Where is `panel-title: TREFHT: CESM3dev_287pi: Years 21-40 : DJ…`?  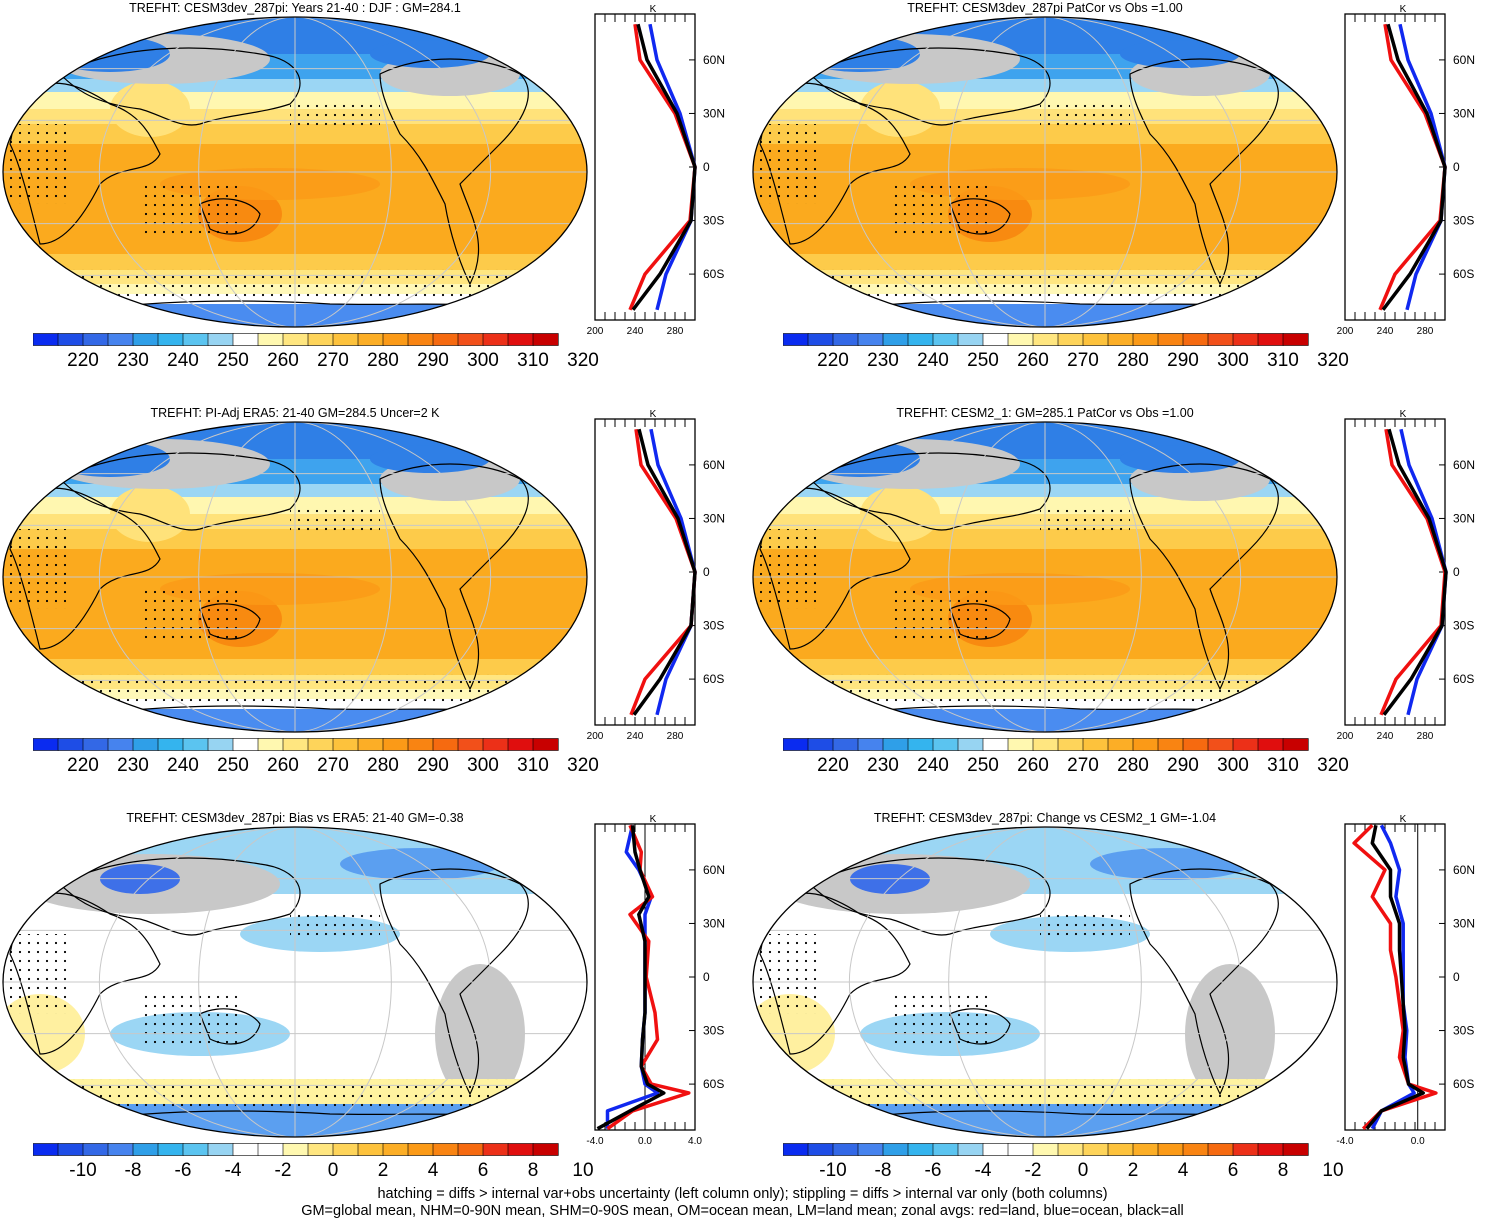
panel-title: TREFHT: CESM3dev_287pi: Years 21-40 : DJ… is located at coordinates (295, 8).